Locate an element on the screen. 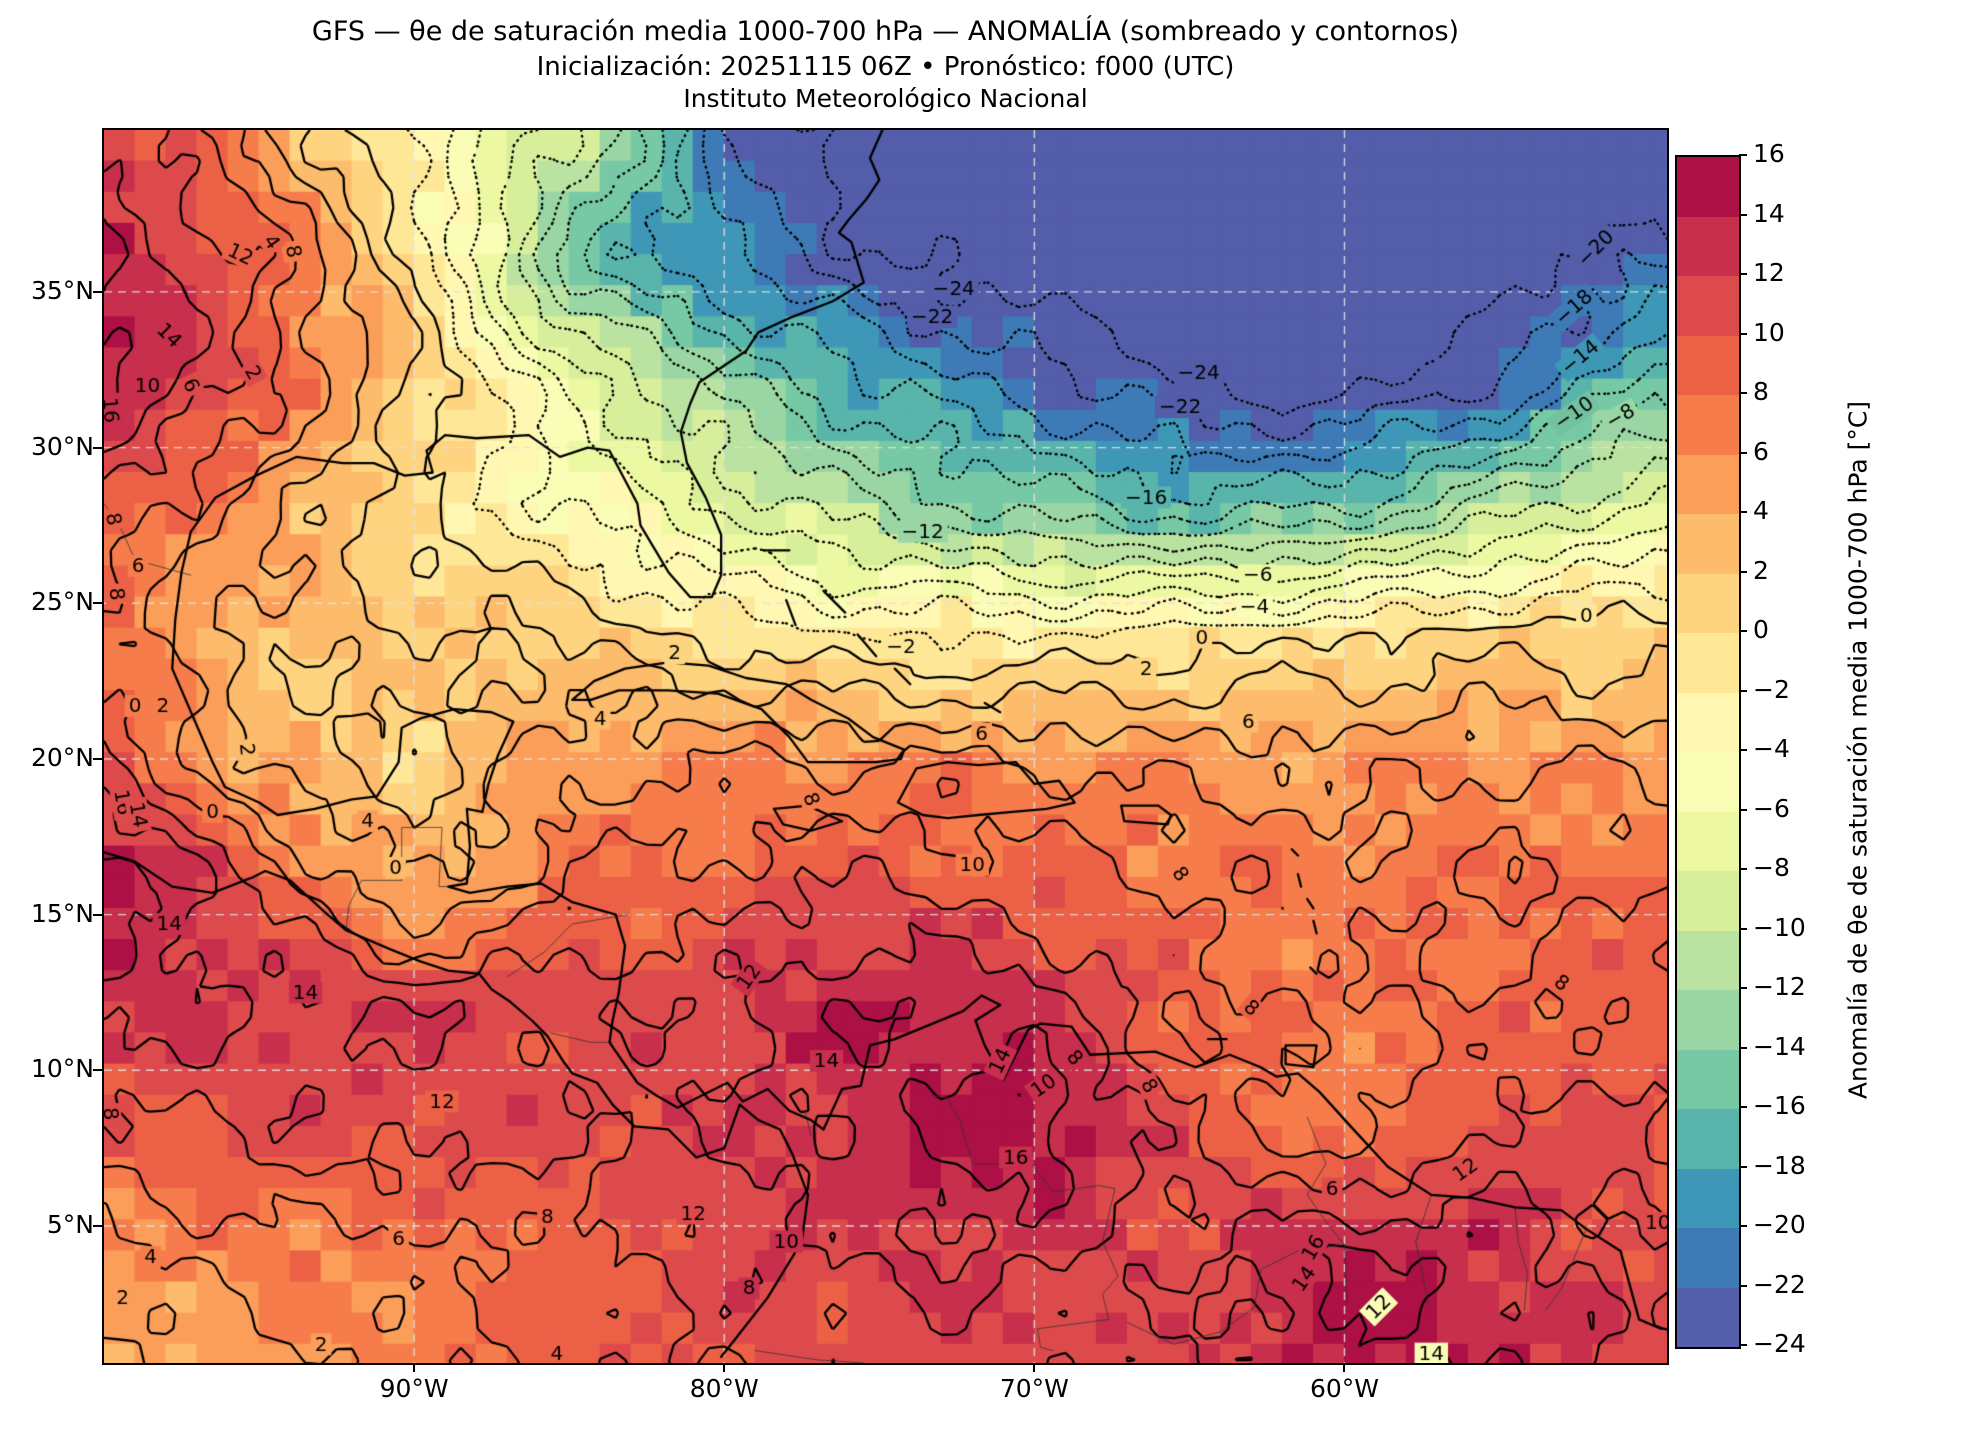 Image resolution: width=1980 pixels, height=1440 pixels. colorbar-tick-label: −4 is located at coordinates (1771, 748).